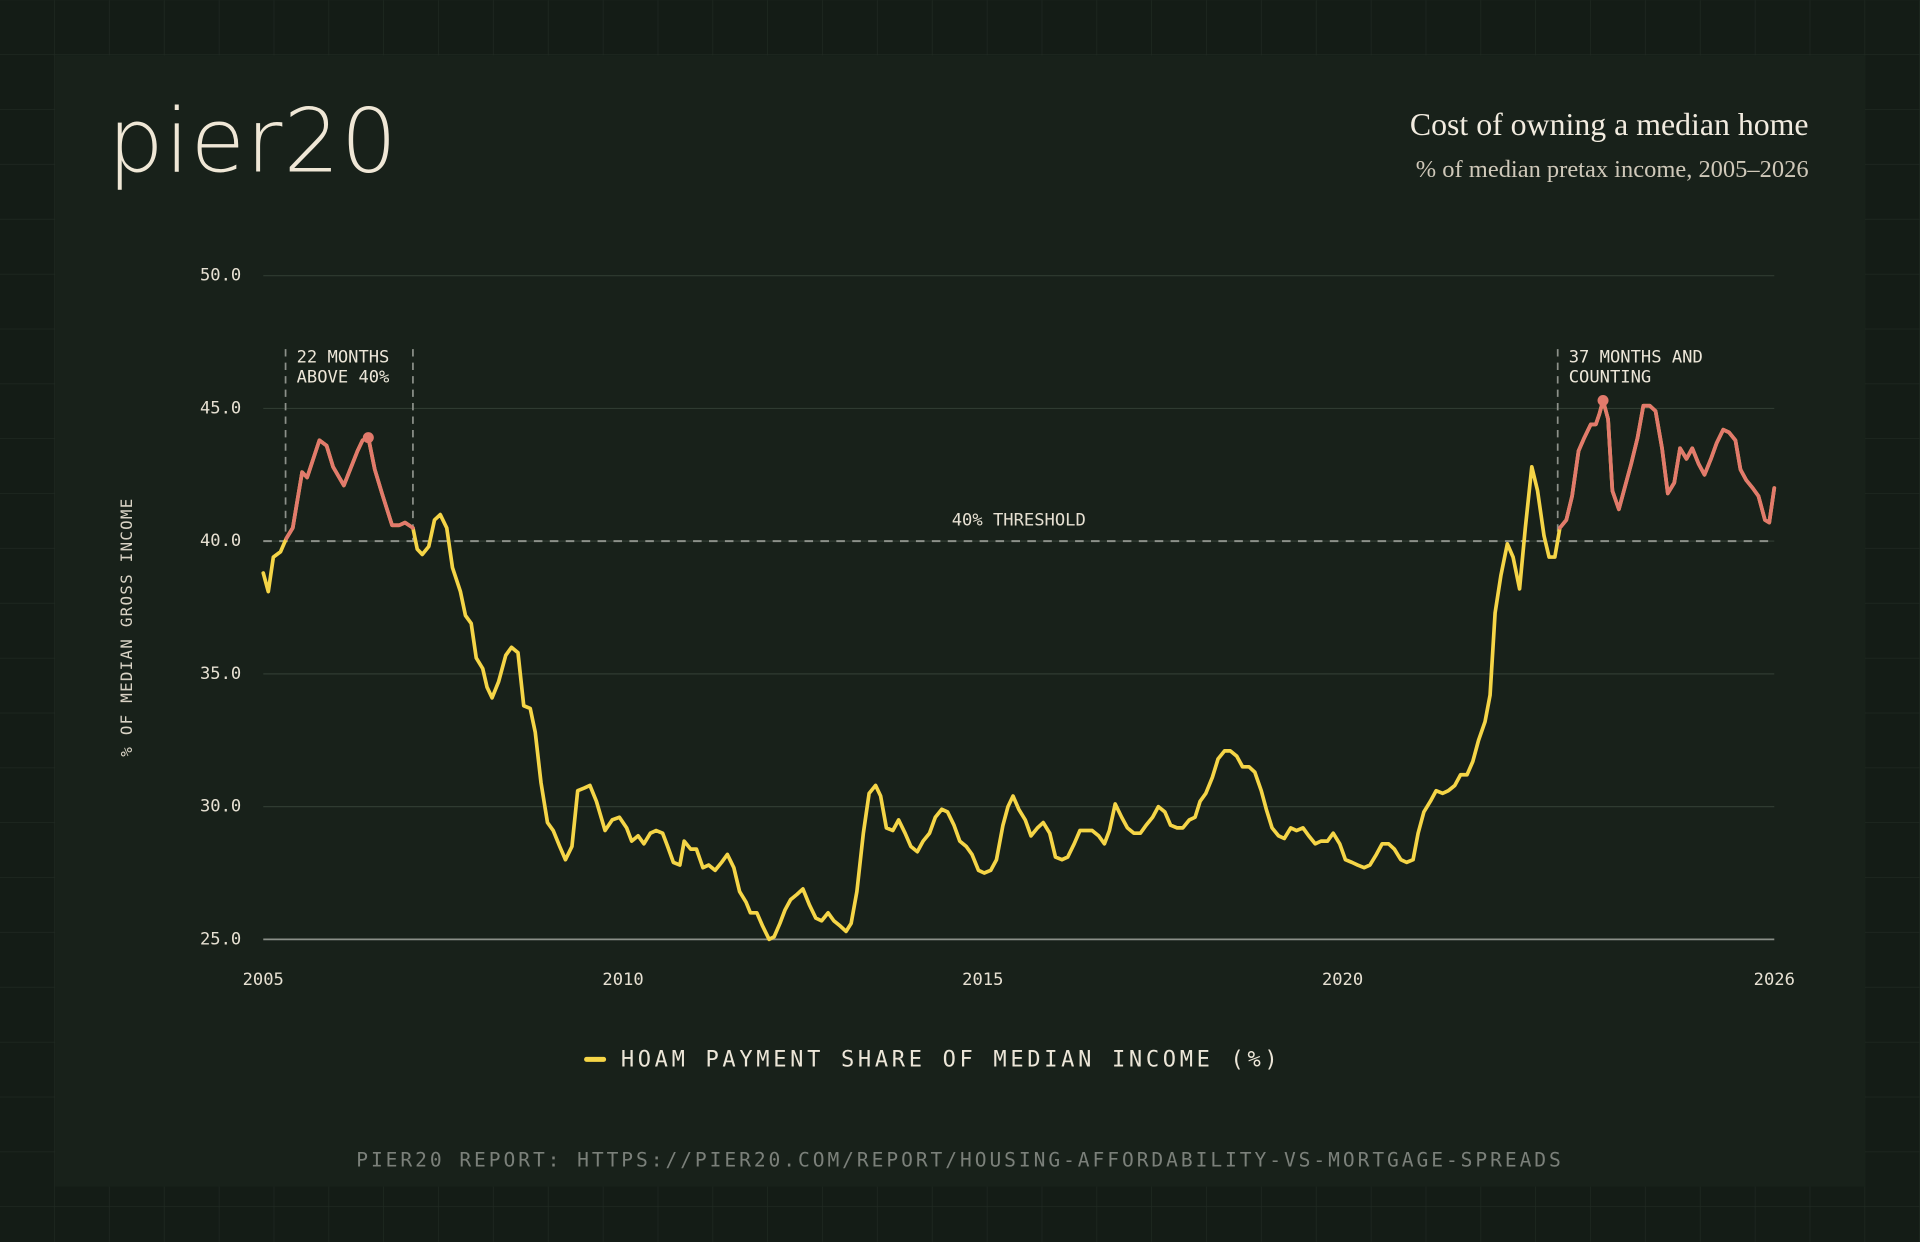  I want to click on y-tick-label: 35.0, so click(220, 674).